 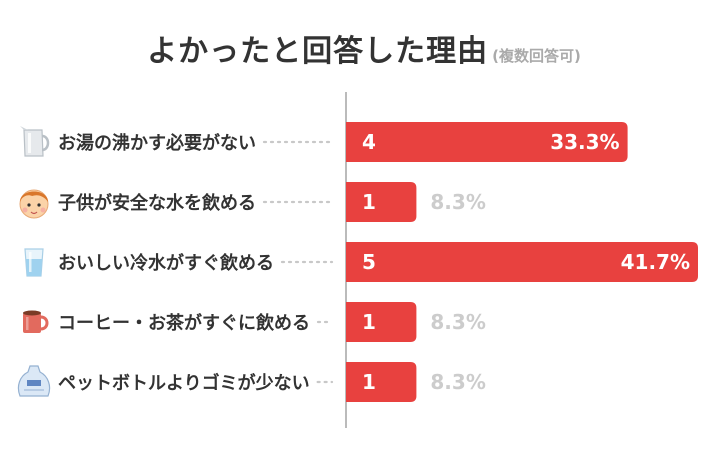 I want to click on category-label: 子供が安全な水を飲める, so click(x=157, y=203).